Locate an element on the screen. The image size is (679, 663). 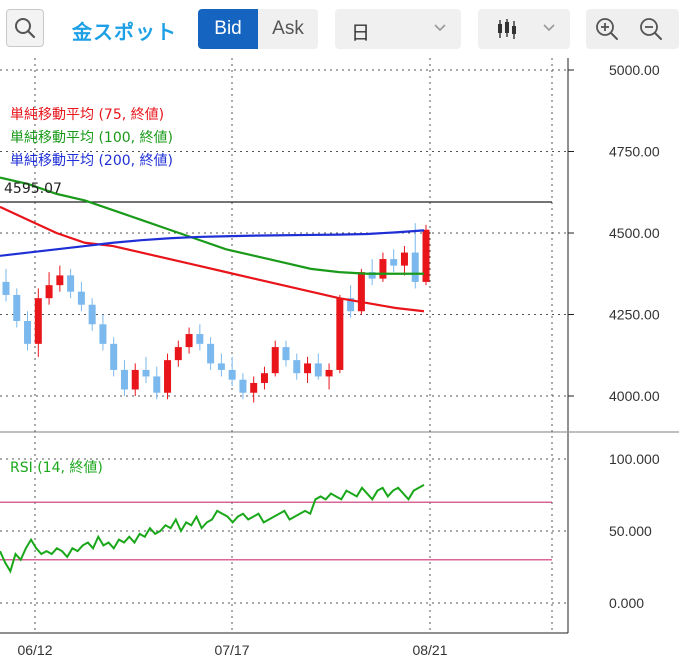
price-tick-label: 4250.00 is located at coordinates (634, 315).